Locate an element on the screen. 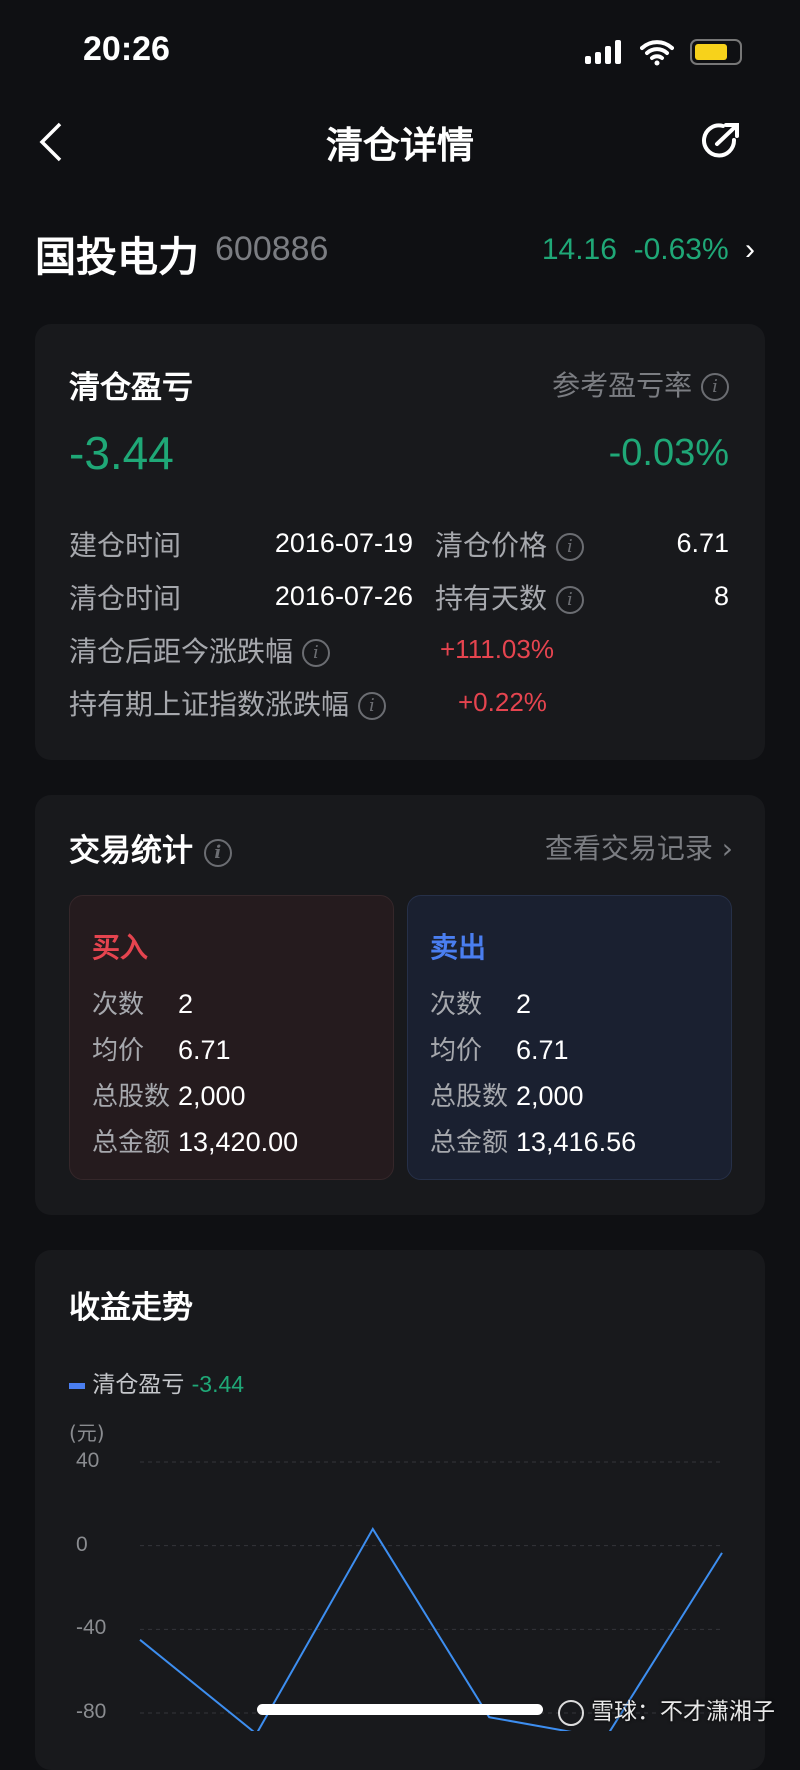  stock-quote: 14.16 -0.63% › is located at coordinates (648, 250).